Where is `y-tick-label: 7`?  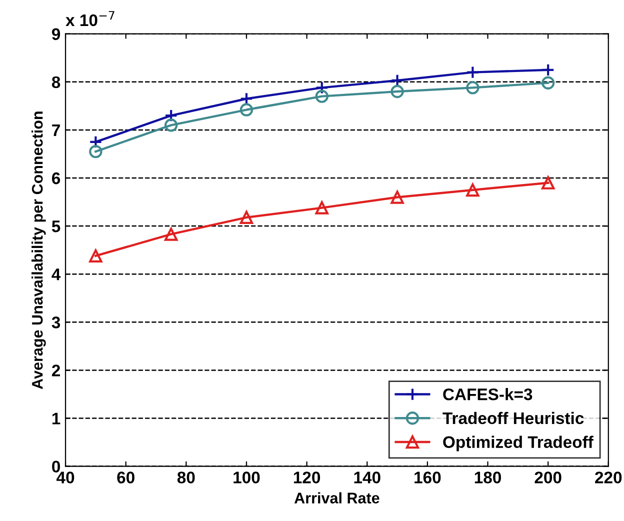
y-tick-label: 7 is located at coordinates (56, 130).